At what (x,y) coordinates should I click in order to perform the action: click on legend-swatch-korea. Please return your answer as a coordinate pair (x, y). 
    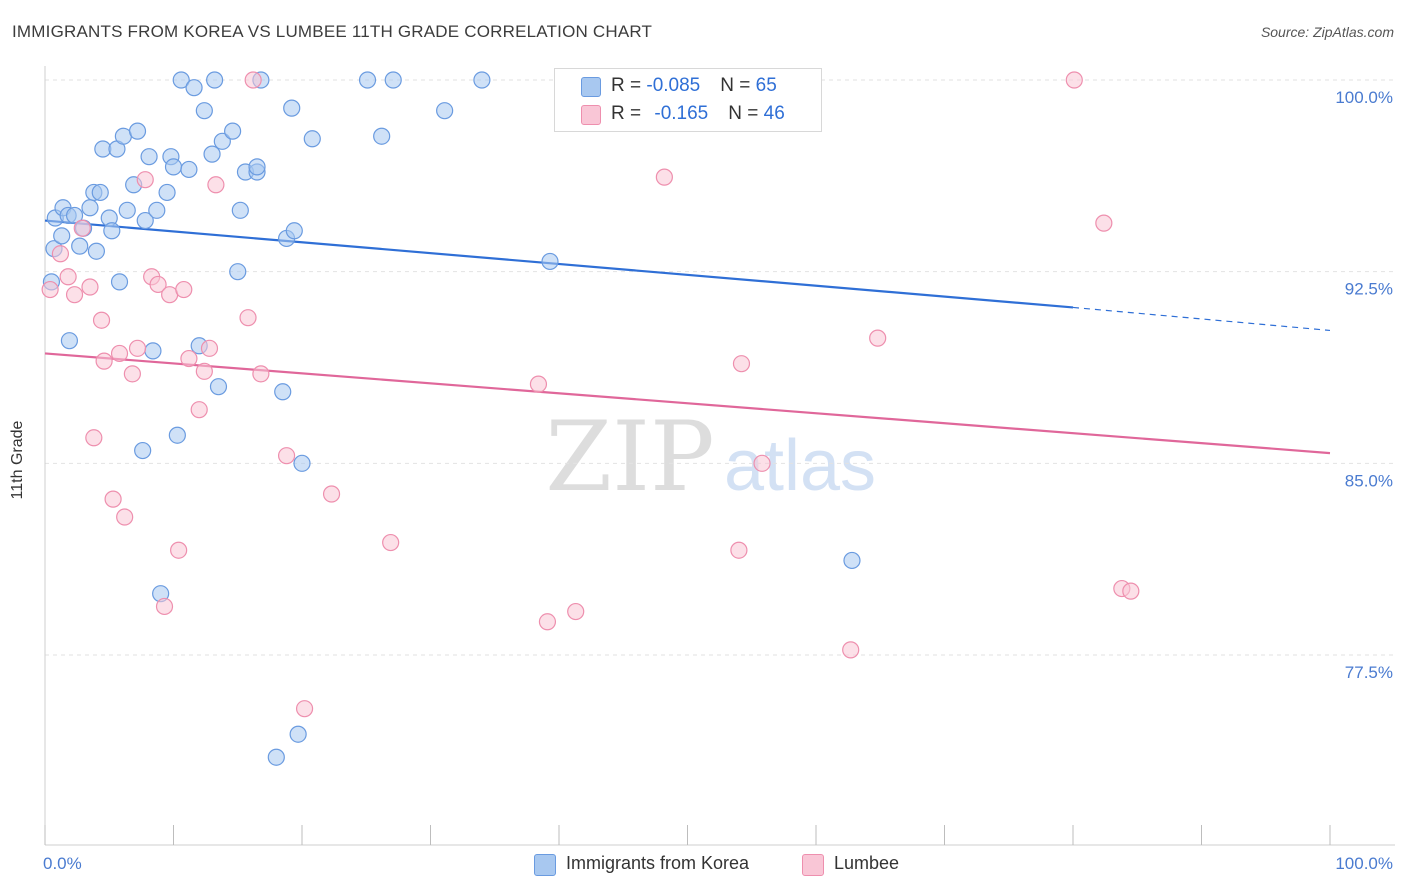
    Looking at the image, I should click on (591, 87).